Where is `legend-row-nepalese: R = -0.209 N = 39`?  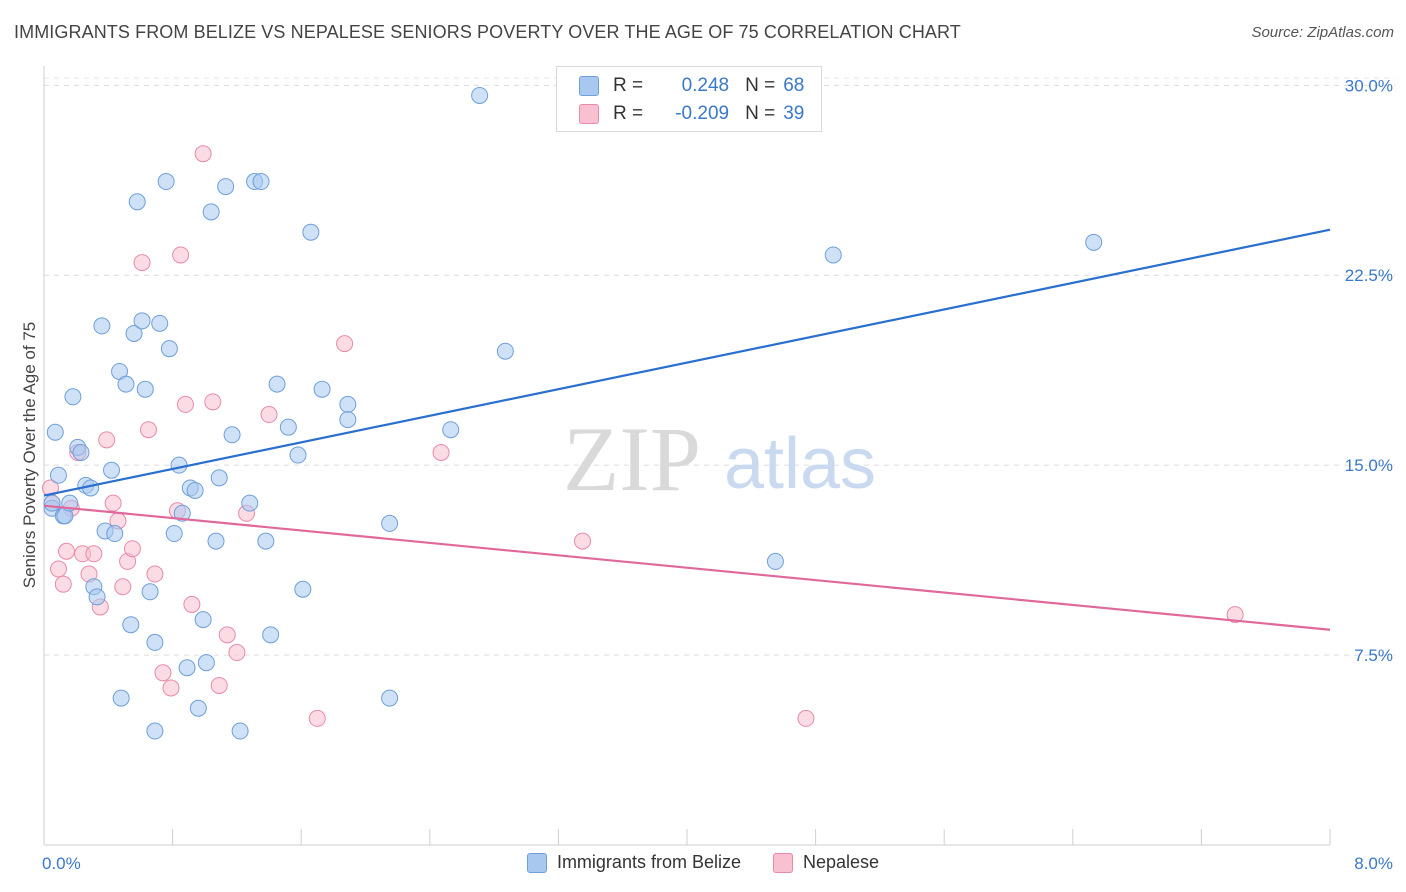
legend-row-nepalese: R = -0.209 N = 39 is located at coordinates (691, 114).